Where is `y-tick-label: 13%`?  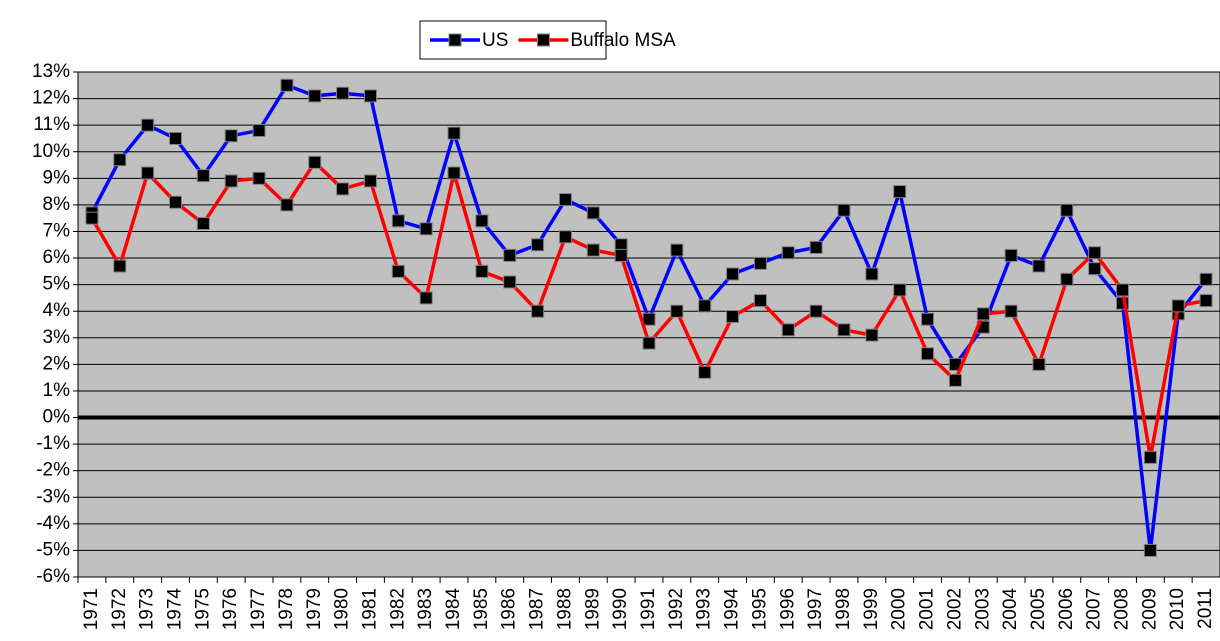
y-tick-label: 13% is located at coordinates (51, 71).